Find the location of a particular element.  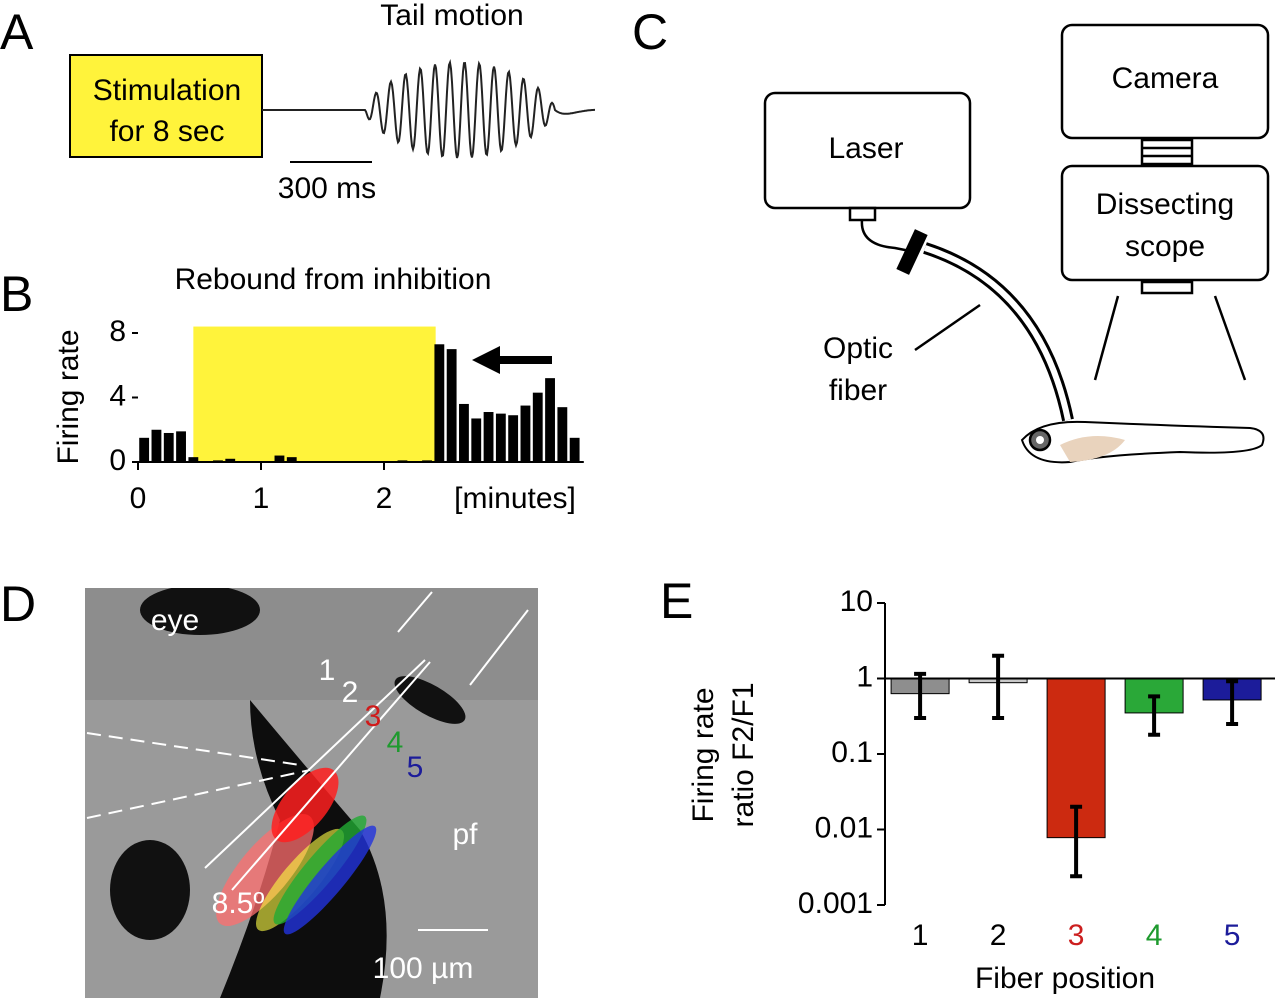

microscope-image is located at coordinates (311, 793).